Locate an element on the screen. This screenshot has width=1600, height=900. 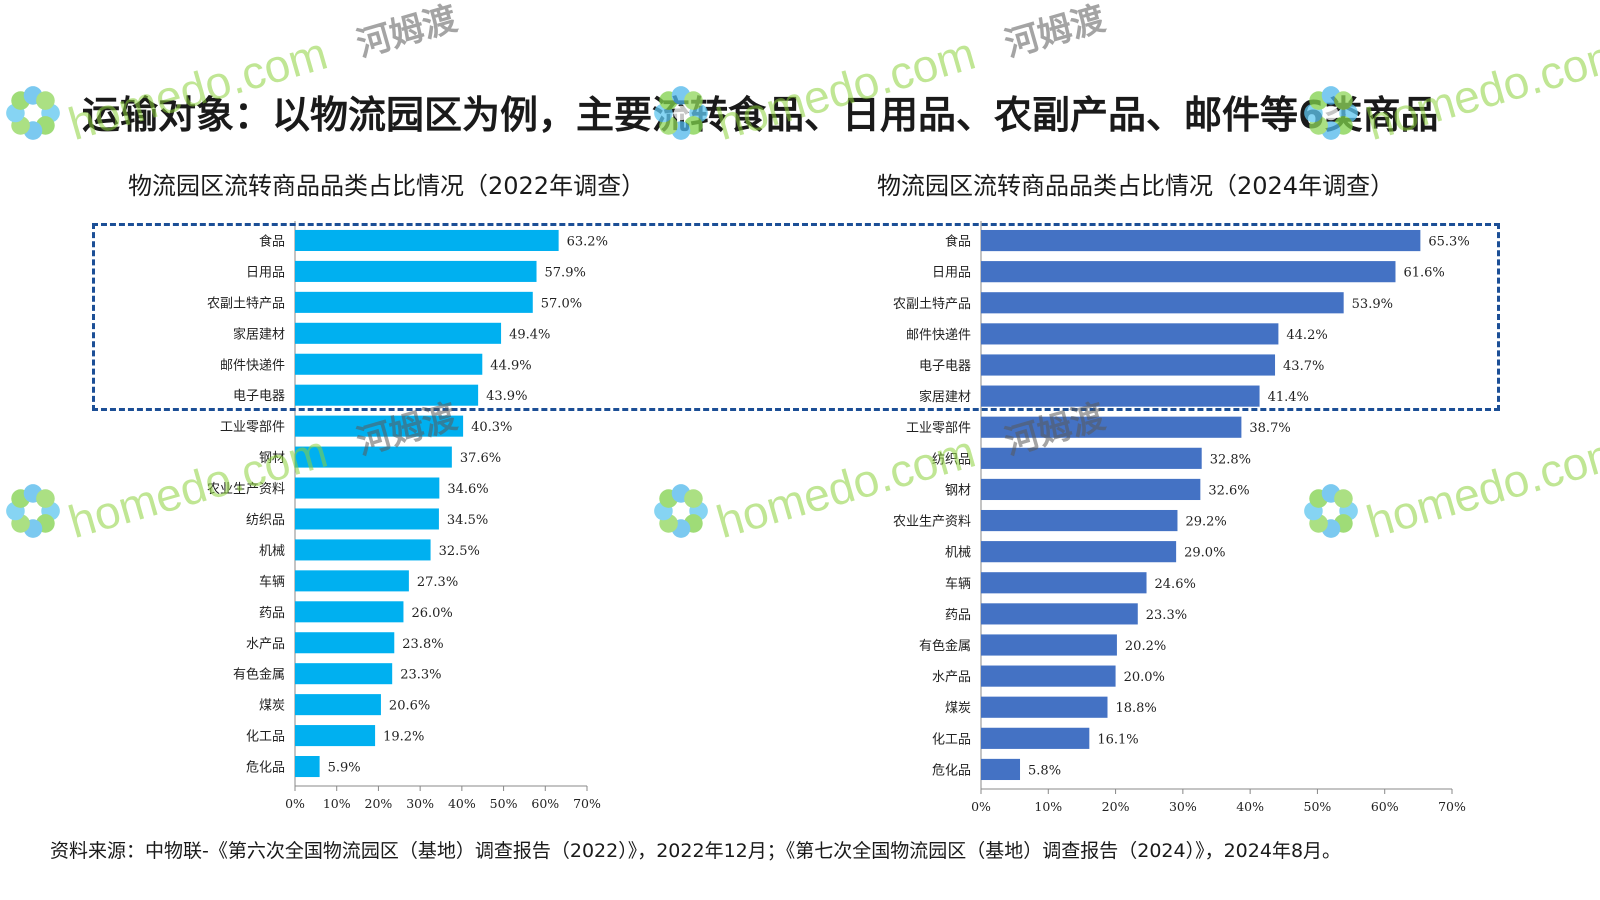
value-label: 63.2% is located at coordinates (587, 241).